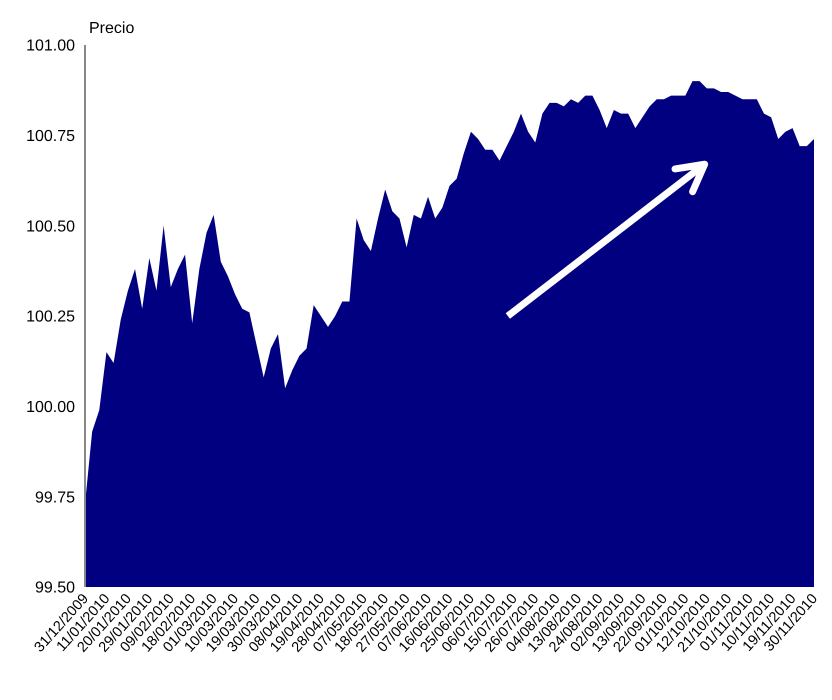 The height and width of the screenshot is (700, 832). What do you see at coordinates (51, 136) in the screenshot?
I see `y-tick-label: 100.75` at bounding box center [51, 136].